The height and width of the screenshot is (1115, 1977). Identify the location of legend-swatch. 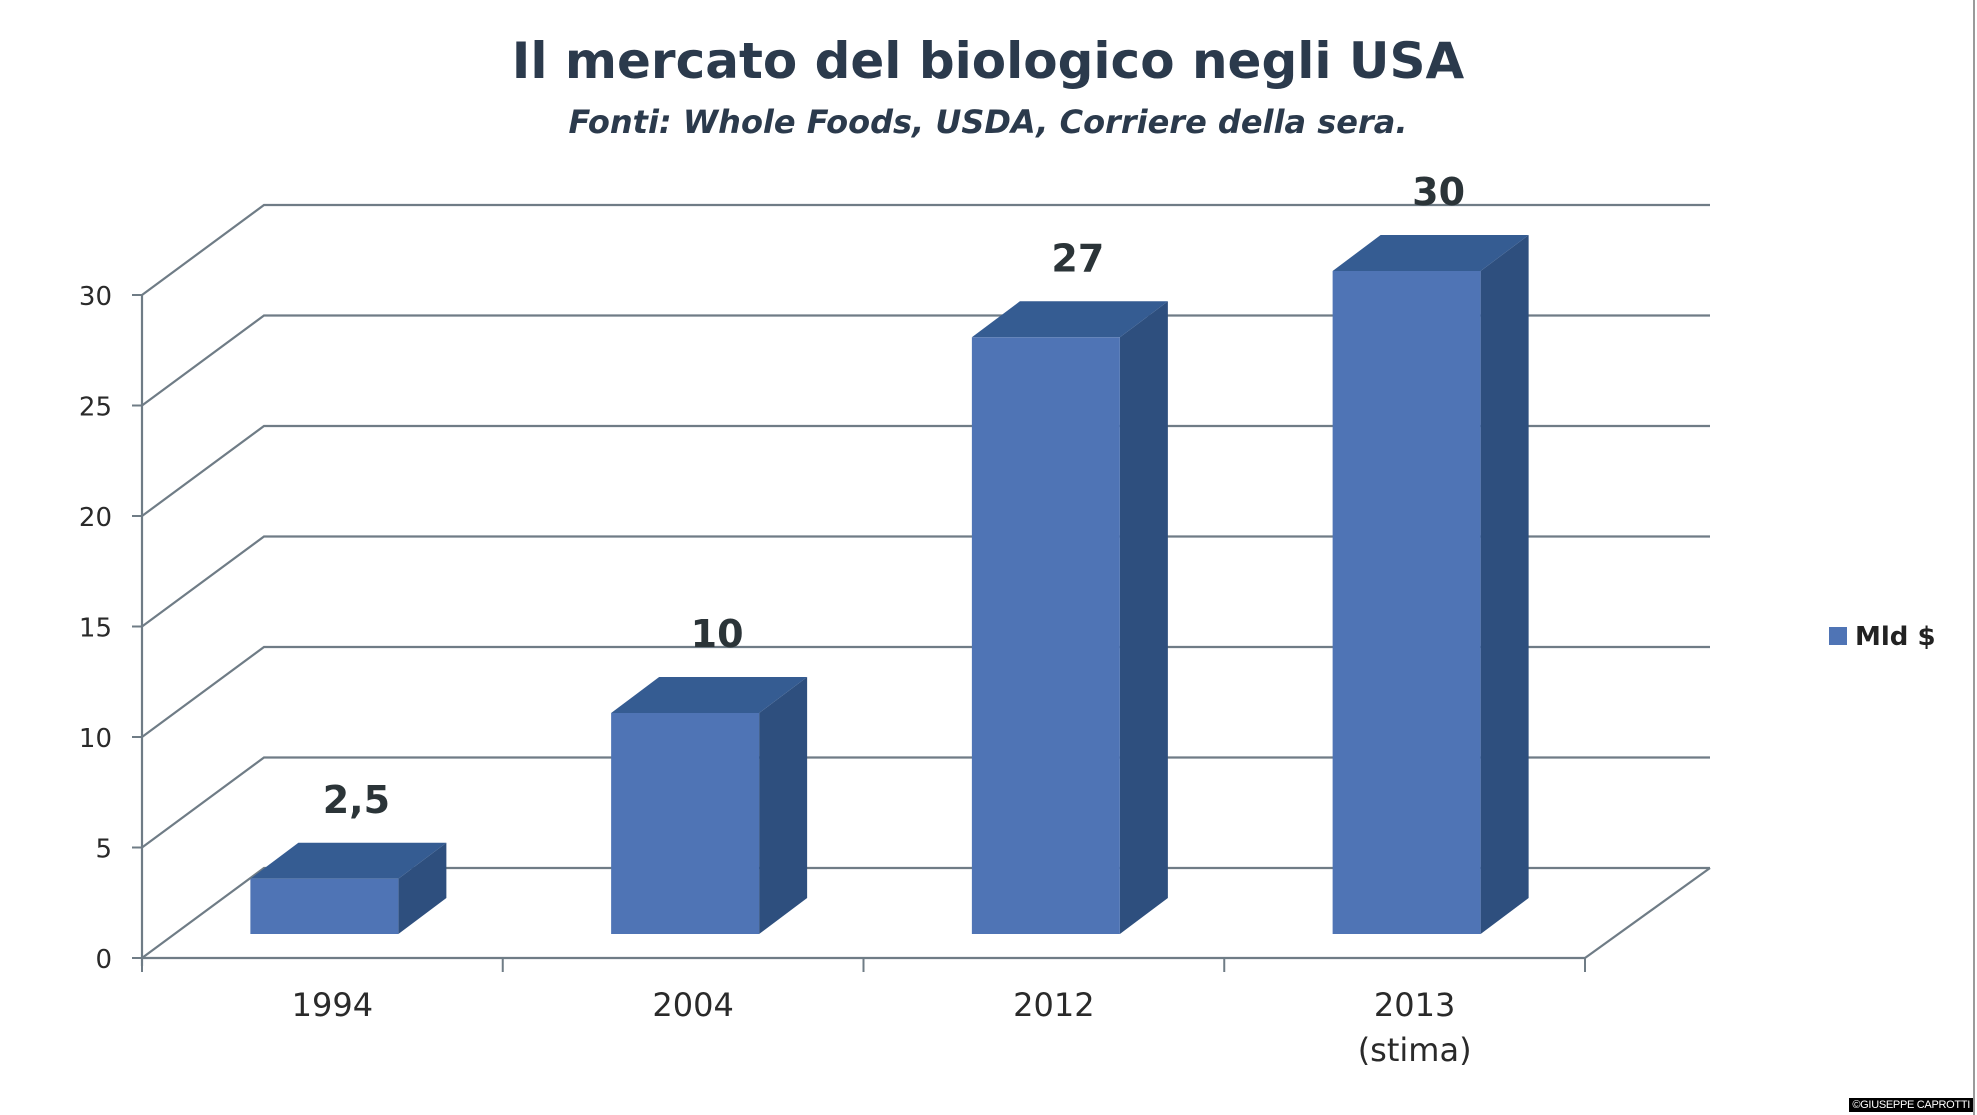
(1838, 636).